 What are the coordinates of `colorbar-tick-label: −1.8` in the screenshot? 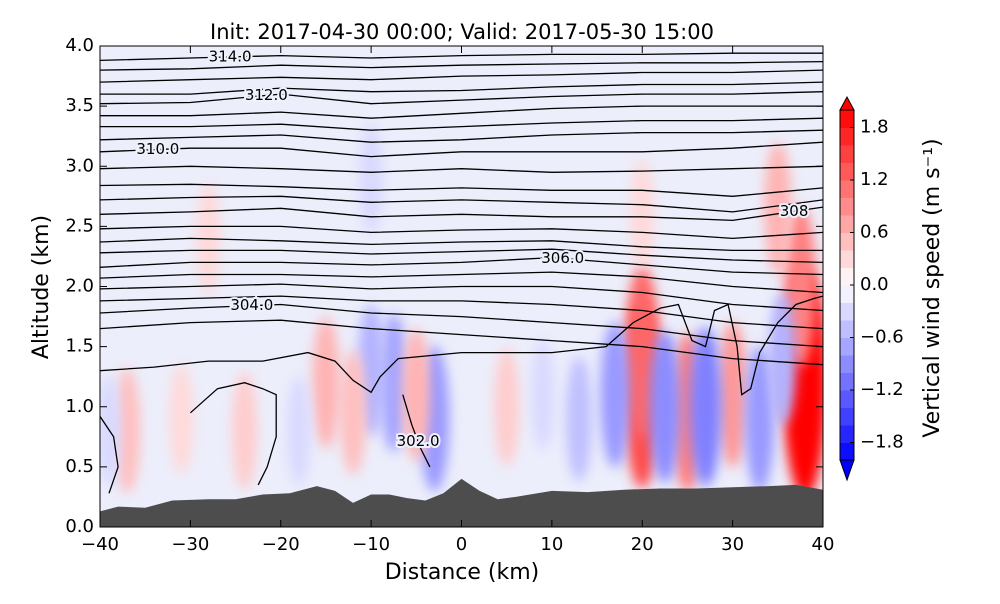 It's located at (882, 442).